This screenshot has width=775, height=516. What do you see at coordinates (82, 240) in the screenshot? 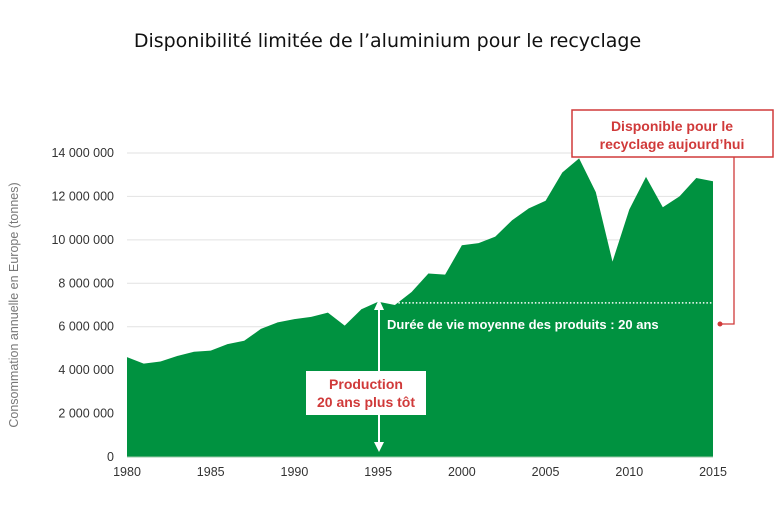
I see `y-tick-label: 10 000 000` at bounding box center [82, 240].